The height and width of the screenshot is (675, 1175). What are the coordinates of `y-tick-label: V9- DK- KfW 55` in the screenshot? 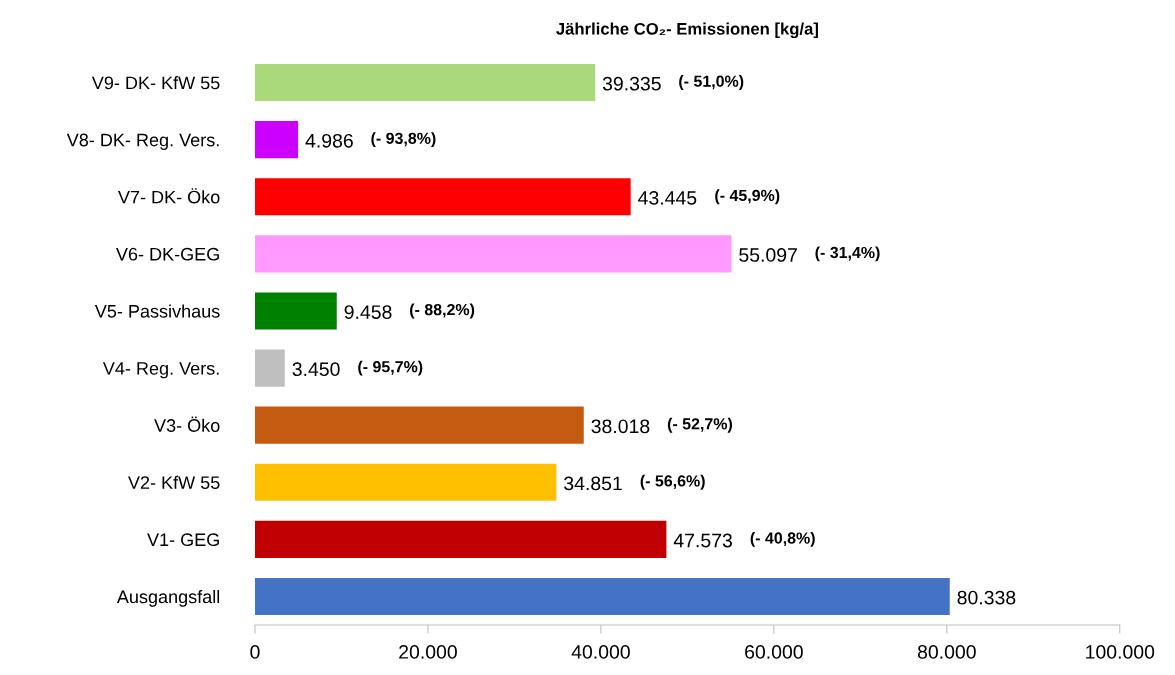 It's located at (155, 83).